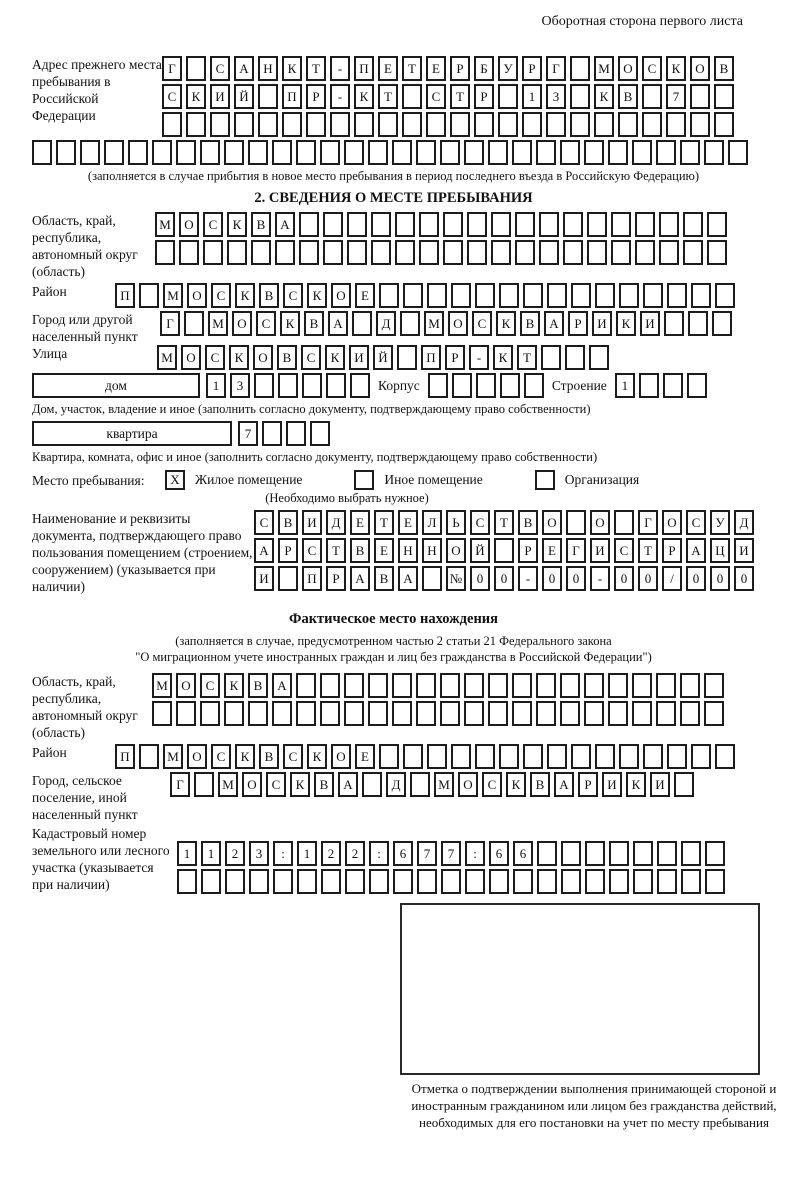 The height and width of the screenshot is (1180, 800). What do you see at coordinates (383, 357) in the screenshot?
I see `char-cell: Й` at bounding box center [383, 357].